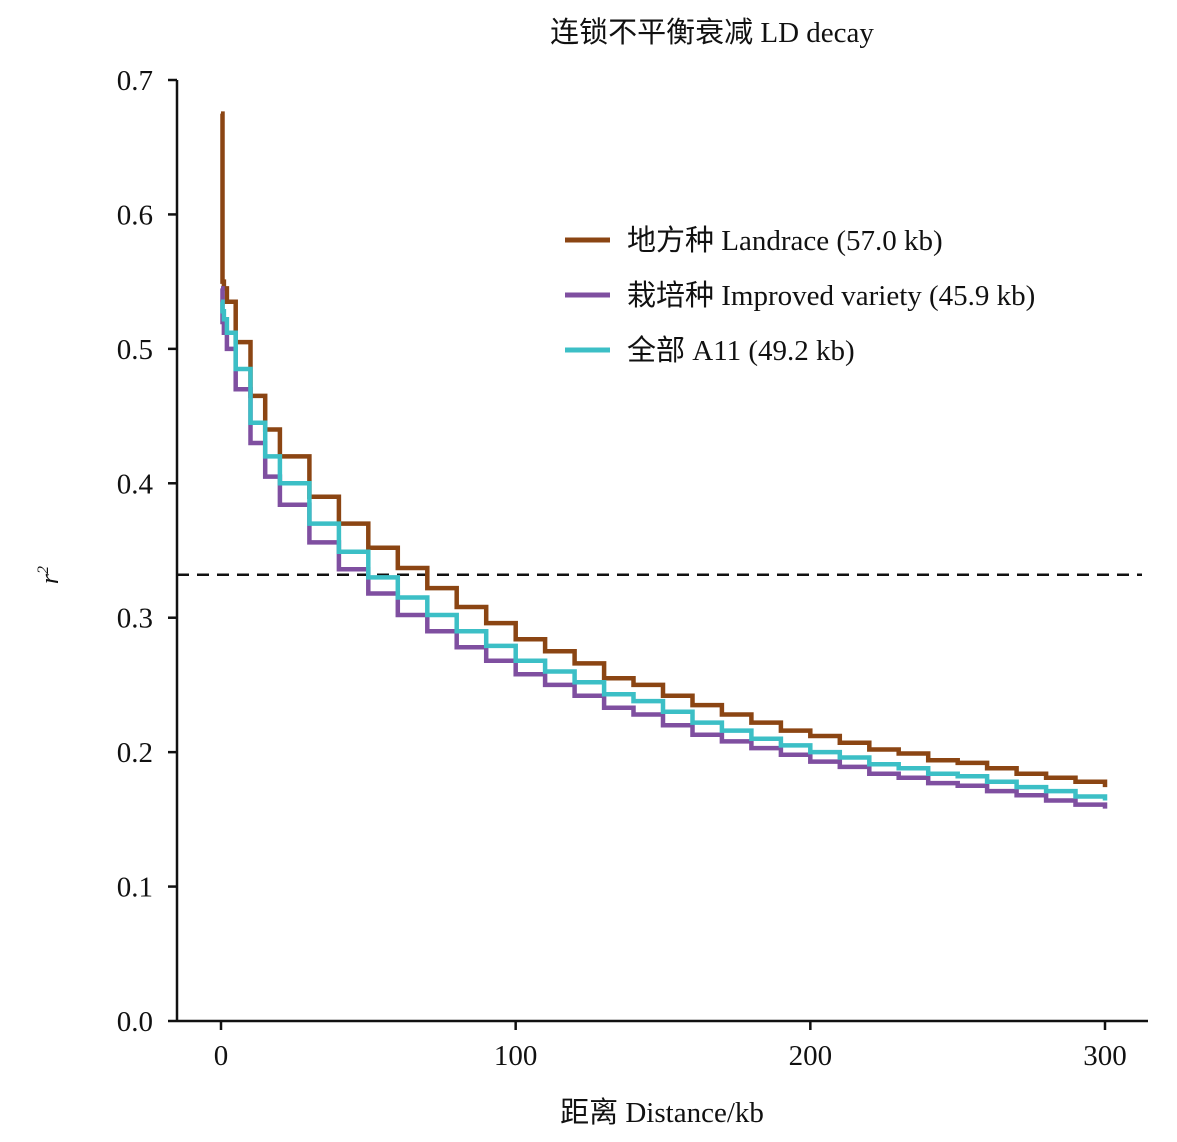 The width and height of the screenshot is (1177, 1142). Describe the element at coordinates (831, 295) in the screenshot. I see `legend-label: 栽培种 Improved variety (45.9 kb)` at that location.